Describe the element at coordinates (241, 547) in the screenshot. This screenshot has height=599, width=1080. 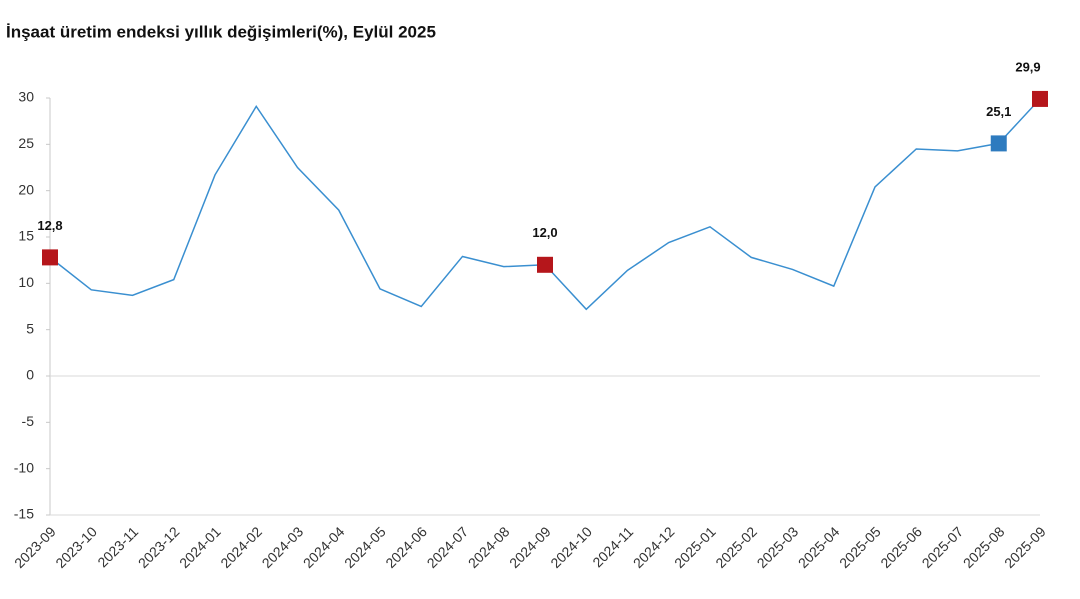
I see `x-tick-label: 2024-02` at that location.